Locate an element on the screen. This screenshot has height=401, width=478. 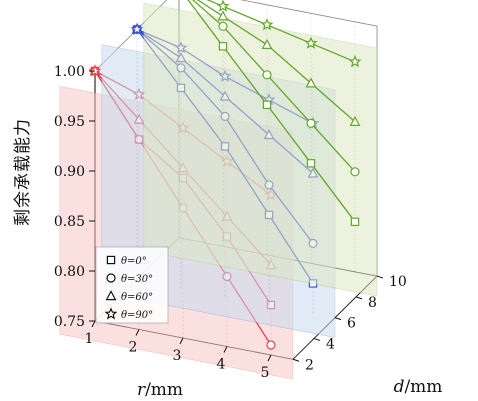
x-axis-variable: r is located at coordinates (141, 390).